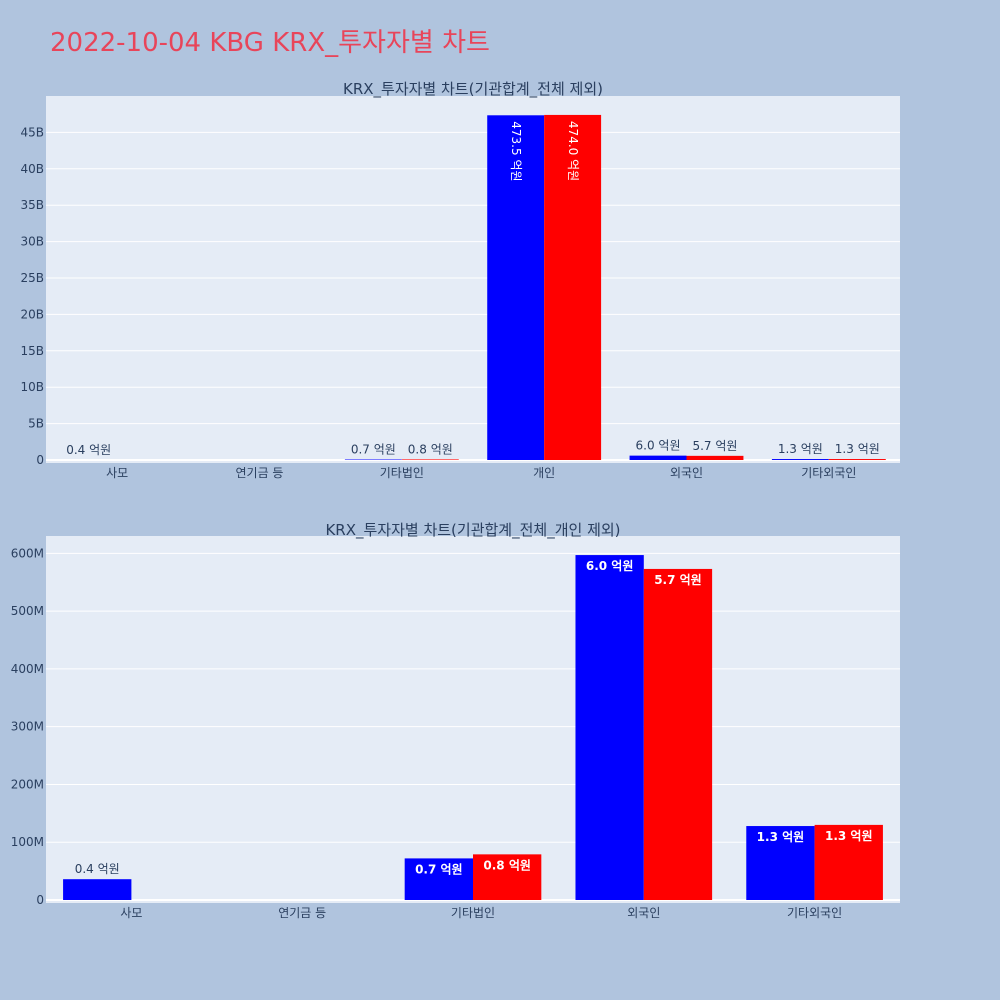 The image size is (1000, 1000). Describe the element at coordinates (32, 132) in the screenshot. I see `y-tick-label: 45B` at that location.